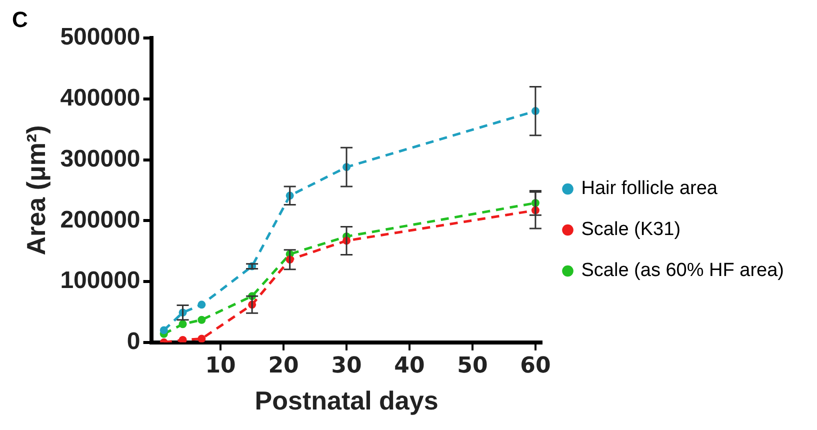 The image size is (817, 430). Describe the element at coordinates (35, 190) in the screenshot. I see `y-axis-title: Area (μm²)` at that location.